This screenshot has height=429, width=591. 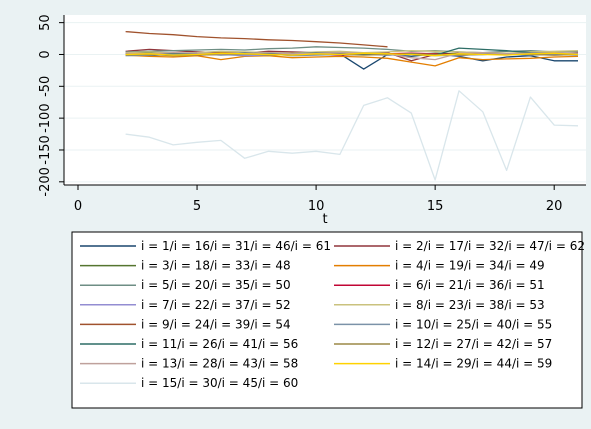 I want to click on legend-label-3: i = 3/i = 18/i = 33/i = 48, so click(x=216, y=266).